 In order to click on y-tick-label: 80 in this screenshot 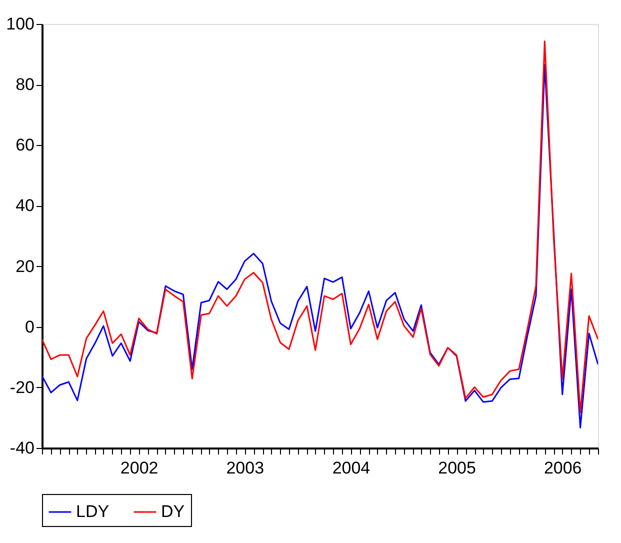, I will do `click(25, 84)`.